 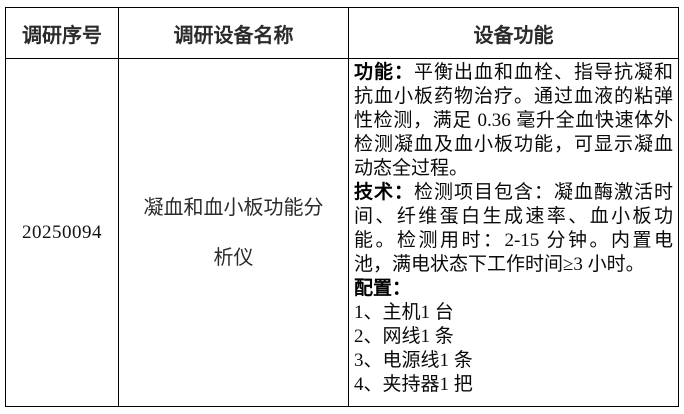 I want to click on config-item-name: 3、电源线, so click(x=397, y=360).